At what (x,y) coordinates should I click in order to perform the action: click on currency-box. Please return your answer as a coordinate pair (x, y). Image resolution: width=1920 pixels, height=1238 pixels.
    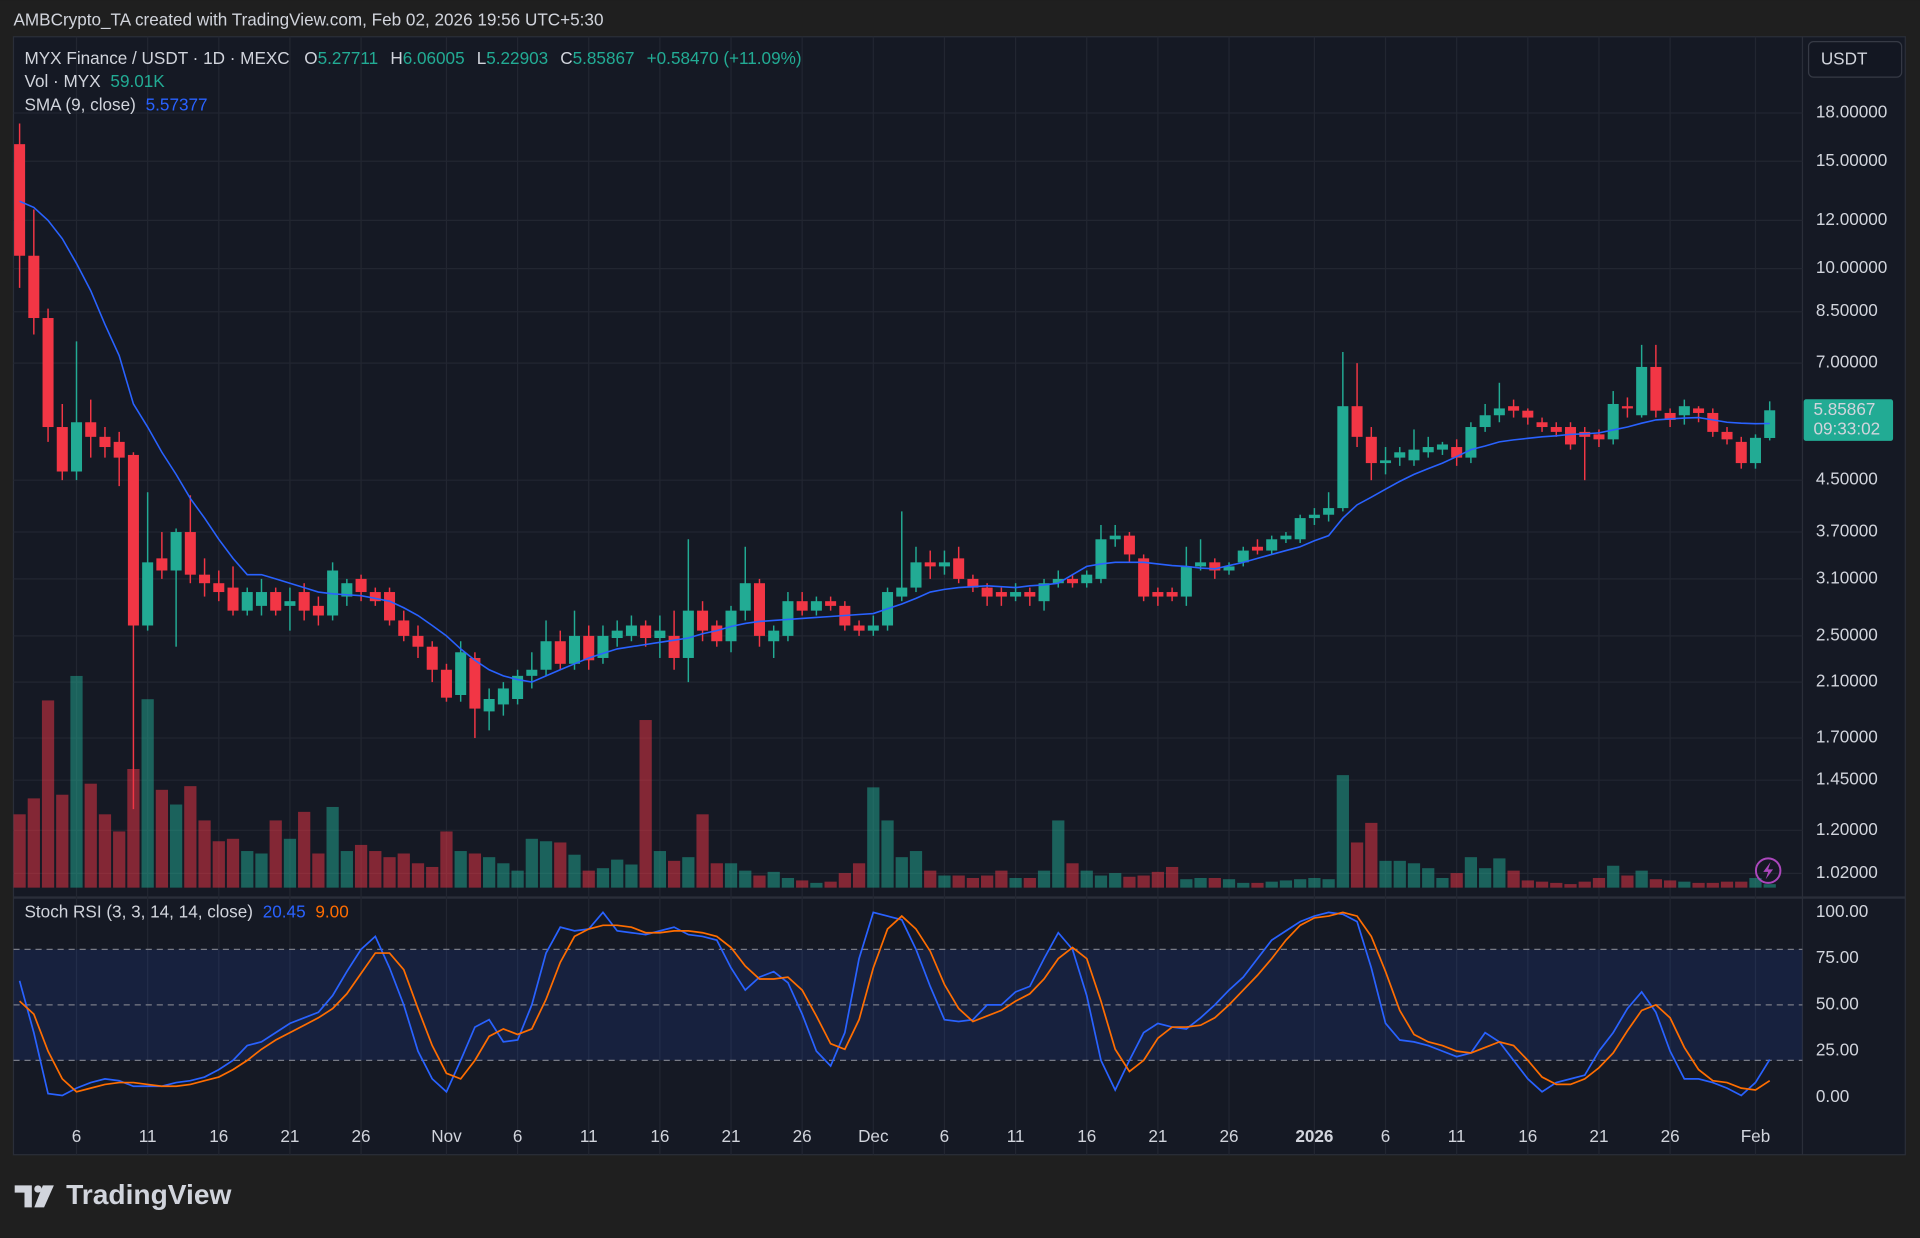
    Looking at the image, I should click on (1855, 59).